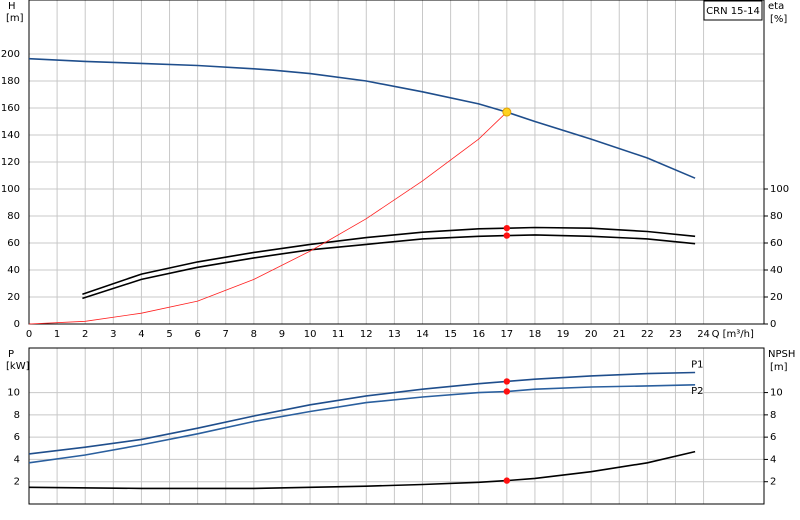 The width and height of the screenshot is (800, 520). What do you see at coordinates (169, 334) in the screenshot?
I see `x-tick-label: 5` at bounding box center [169, 334].